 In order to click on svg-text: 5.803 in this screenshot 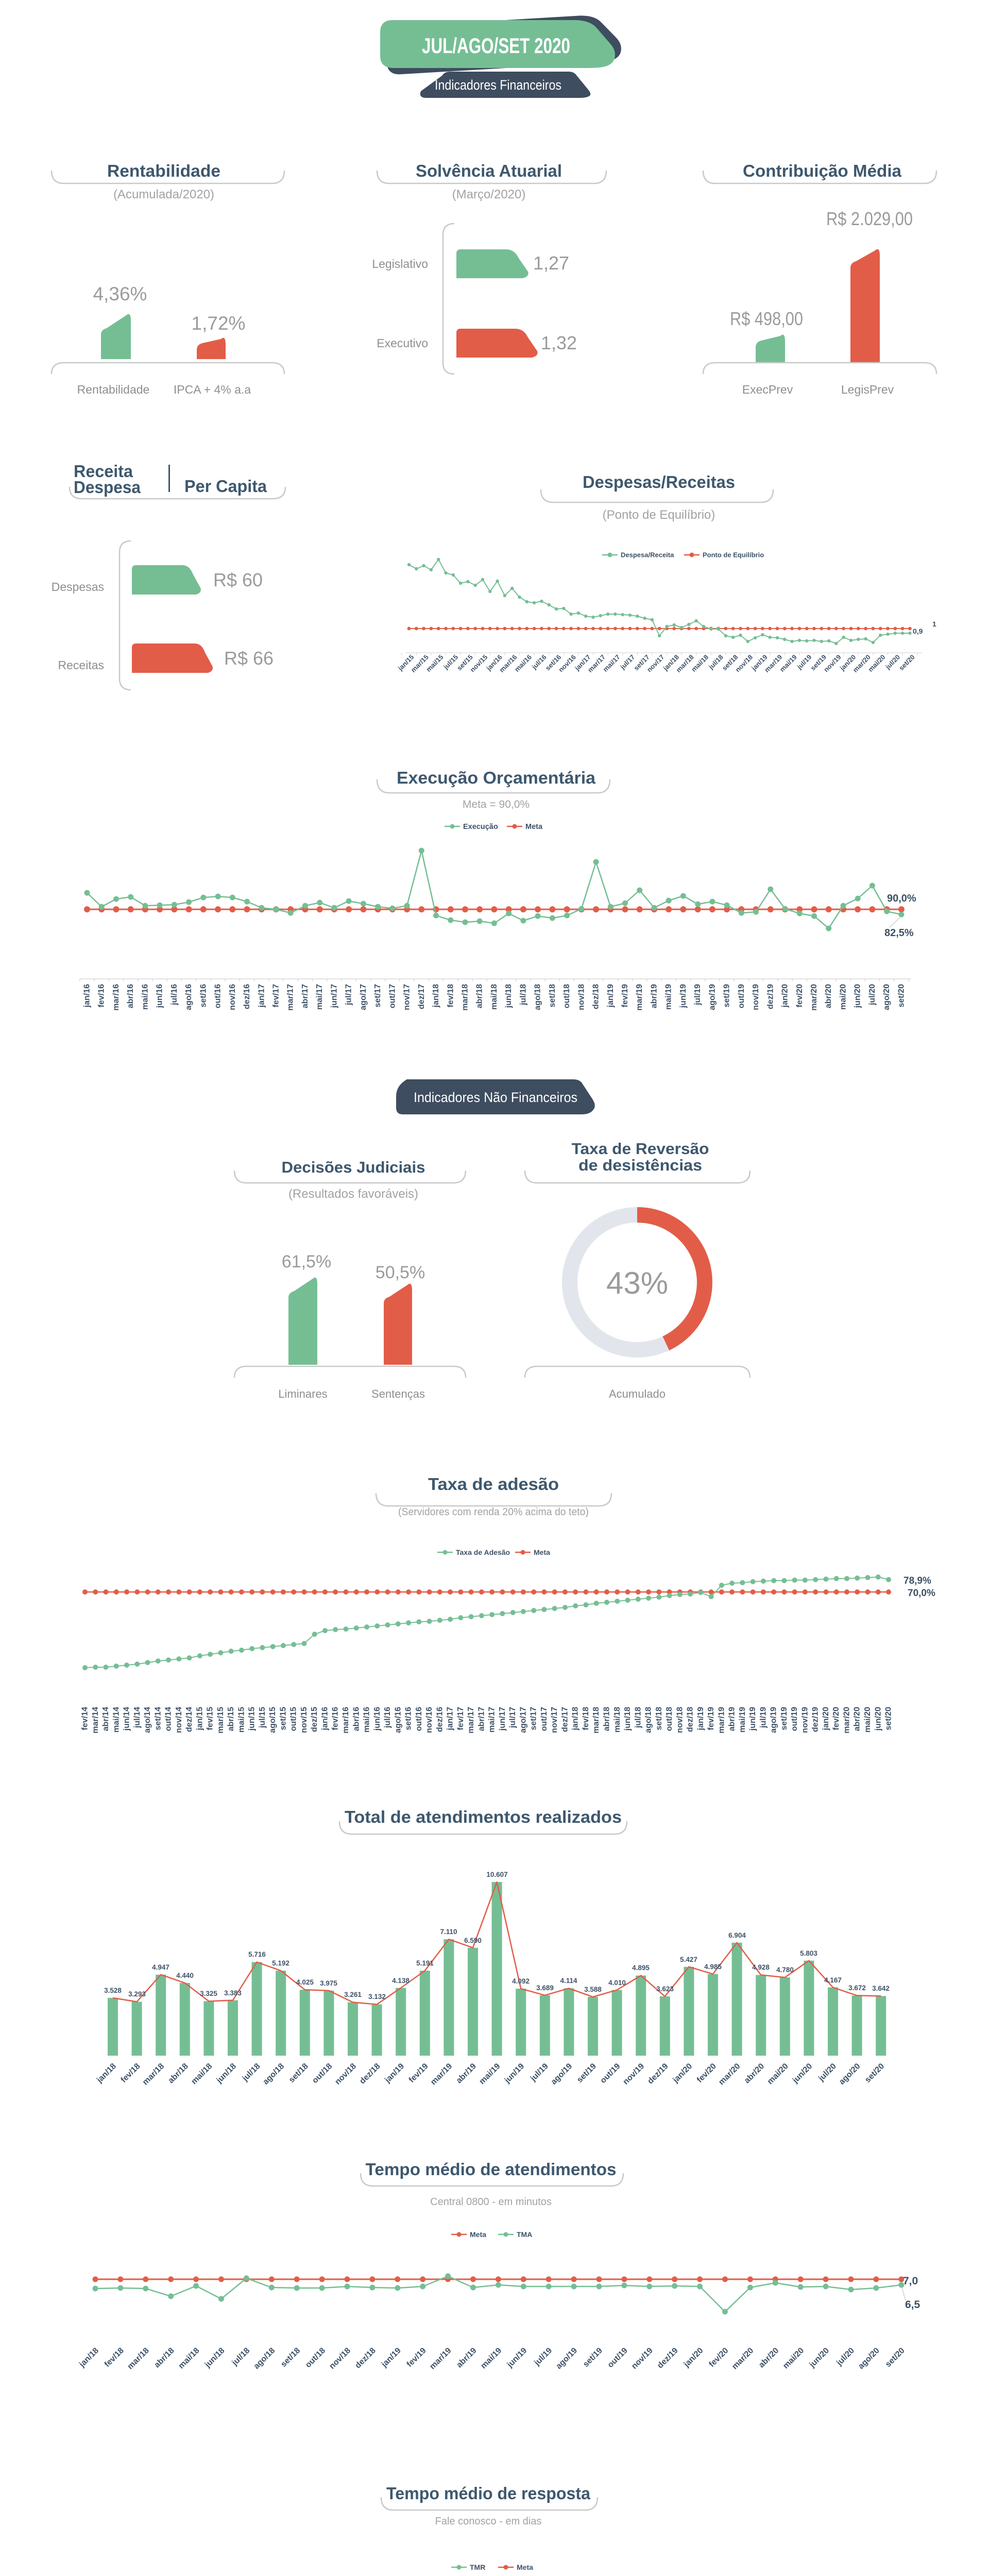, I will do `click(808, 1953)`.